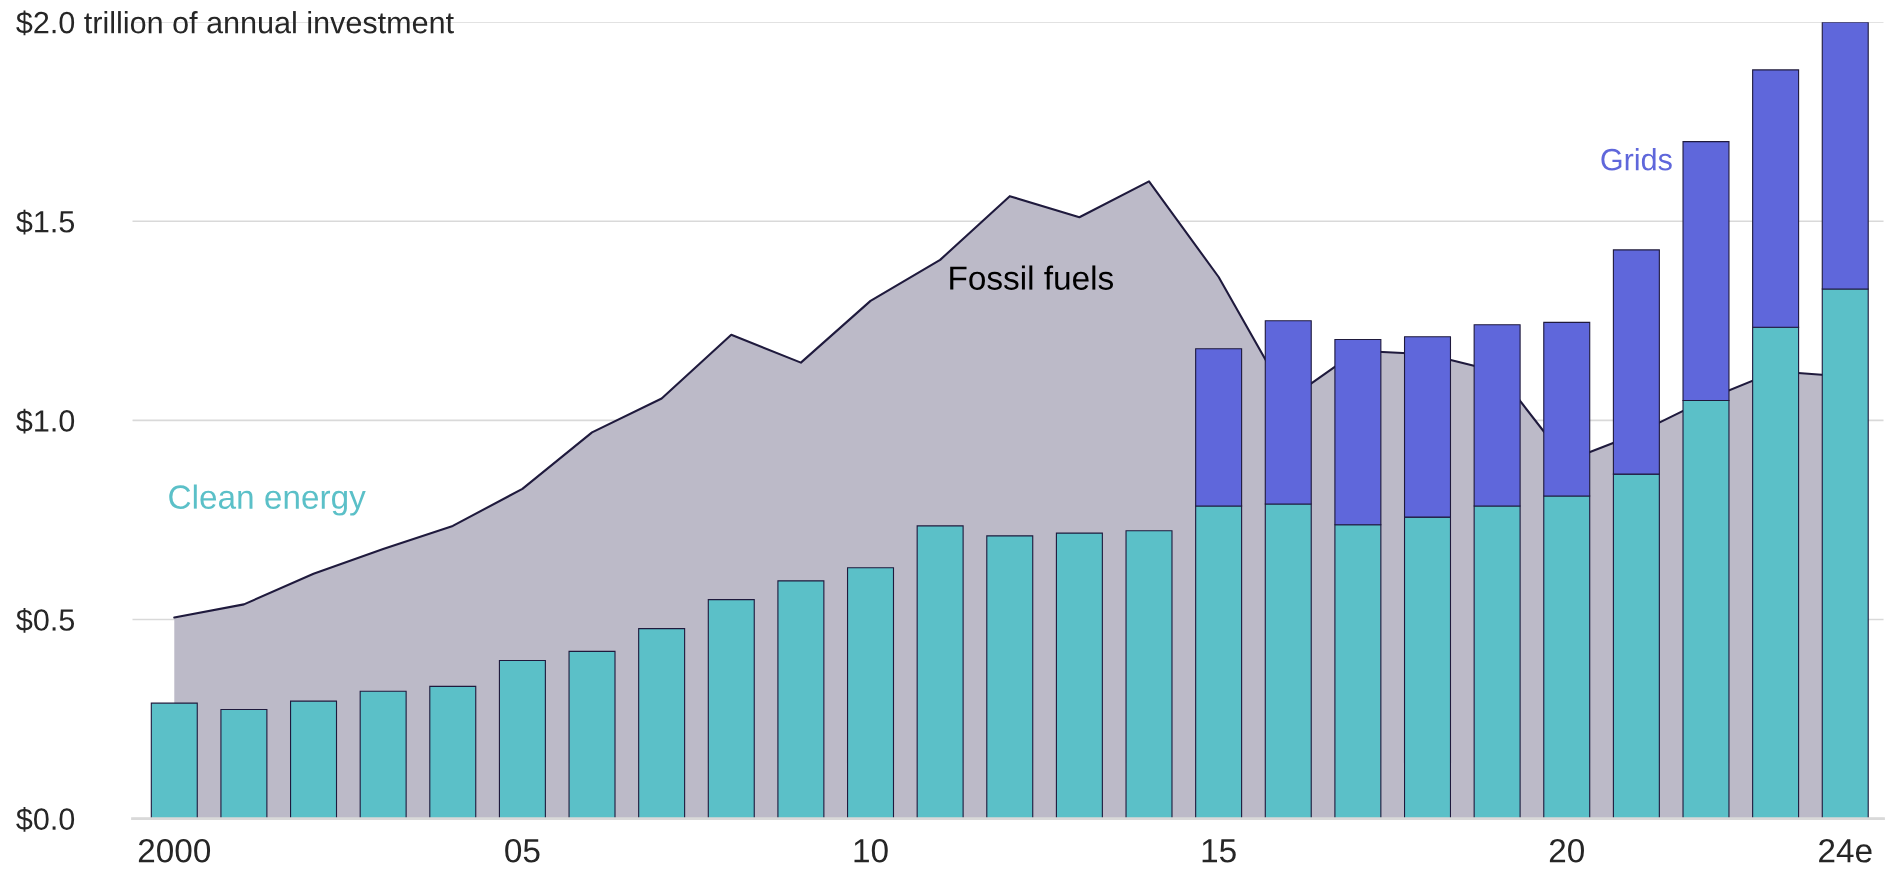 The image size is (1893, 885). Describe the element at coordinates (45, 222) in the screenshot. I see `y-tick-label: $1.5` at that location.